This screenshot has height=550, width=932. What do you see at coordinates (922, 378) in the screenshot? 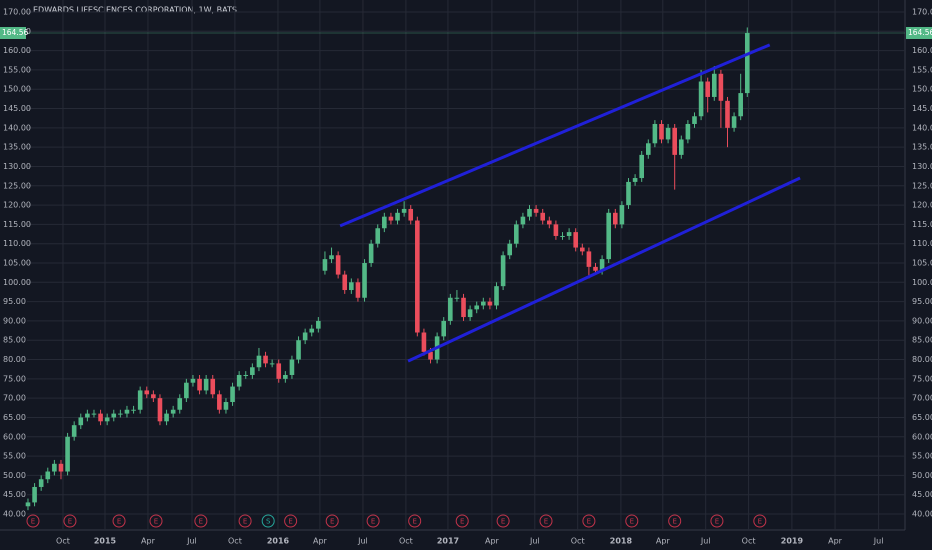
I see `y-tick-label: 75.00` at bounding box center [922, 378].